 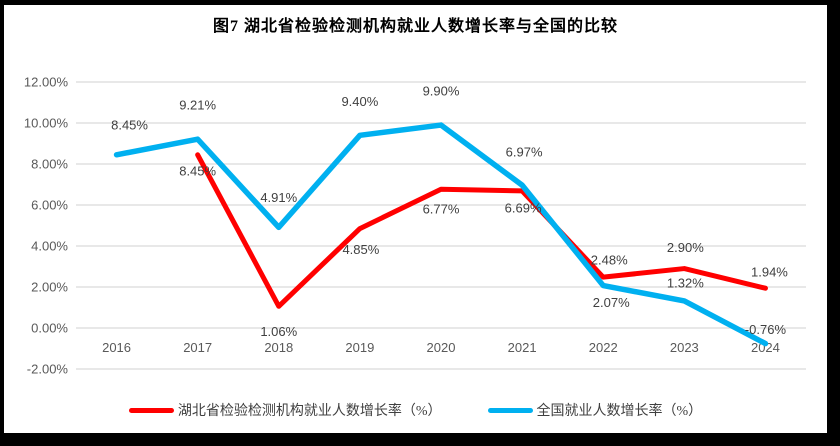 I want to click on x-axis-tick-label: 2018, so click(x=278, y=347).